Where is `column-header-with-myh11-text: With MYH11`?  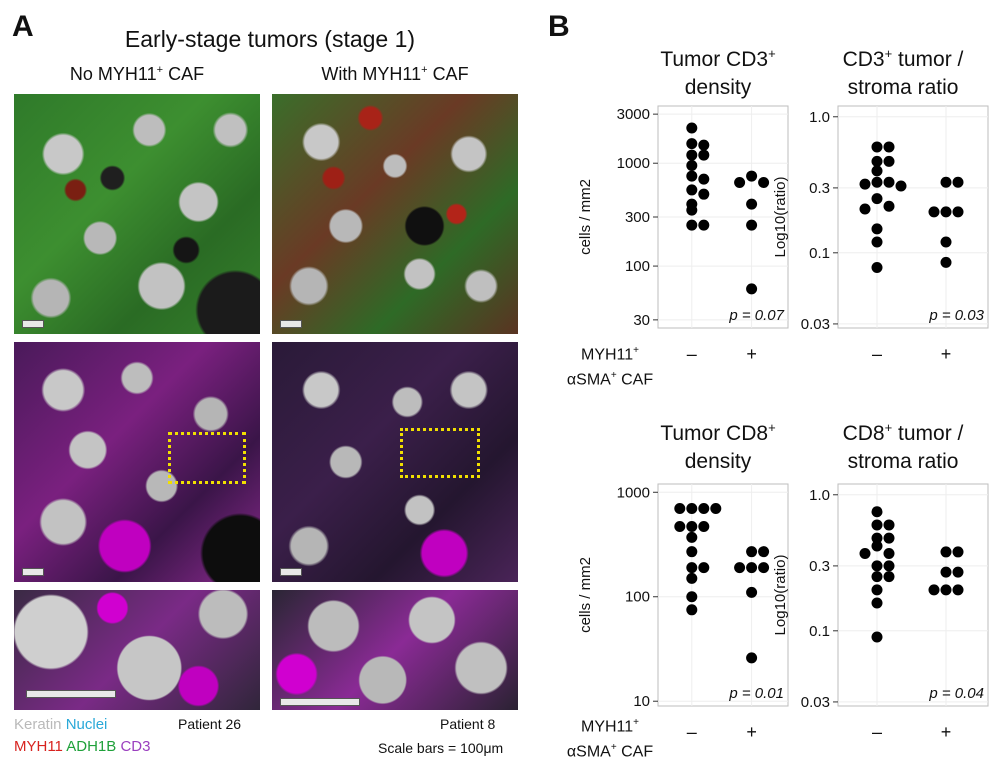
column-header-with-myh11-text: With MYH11 is located at coordinates (371, 74).